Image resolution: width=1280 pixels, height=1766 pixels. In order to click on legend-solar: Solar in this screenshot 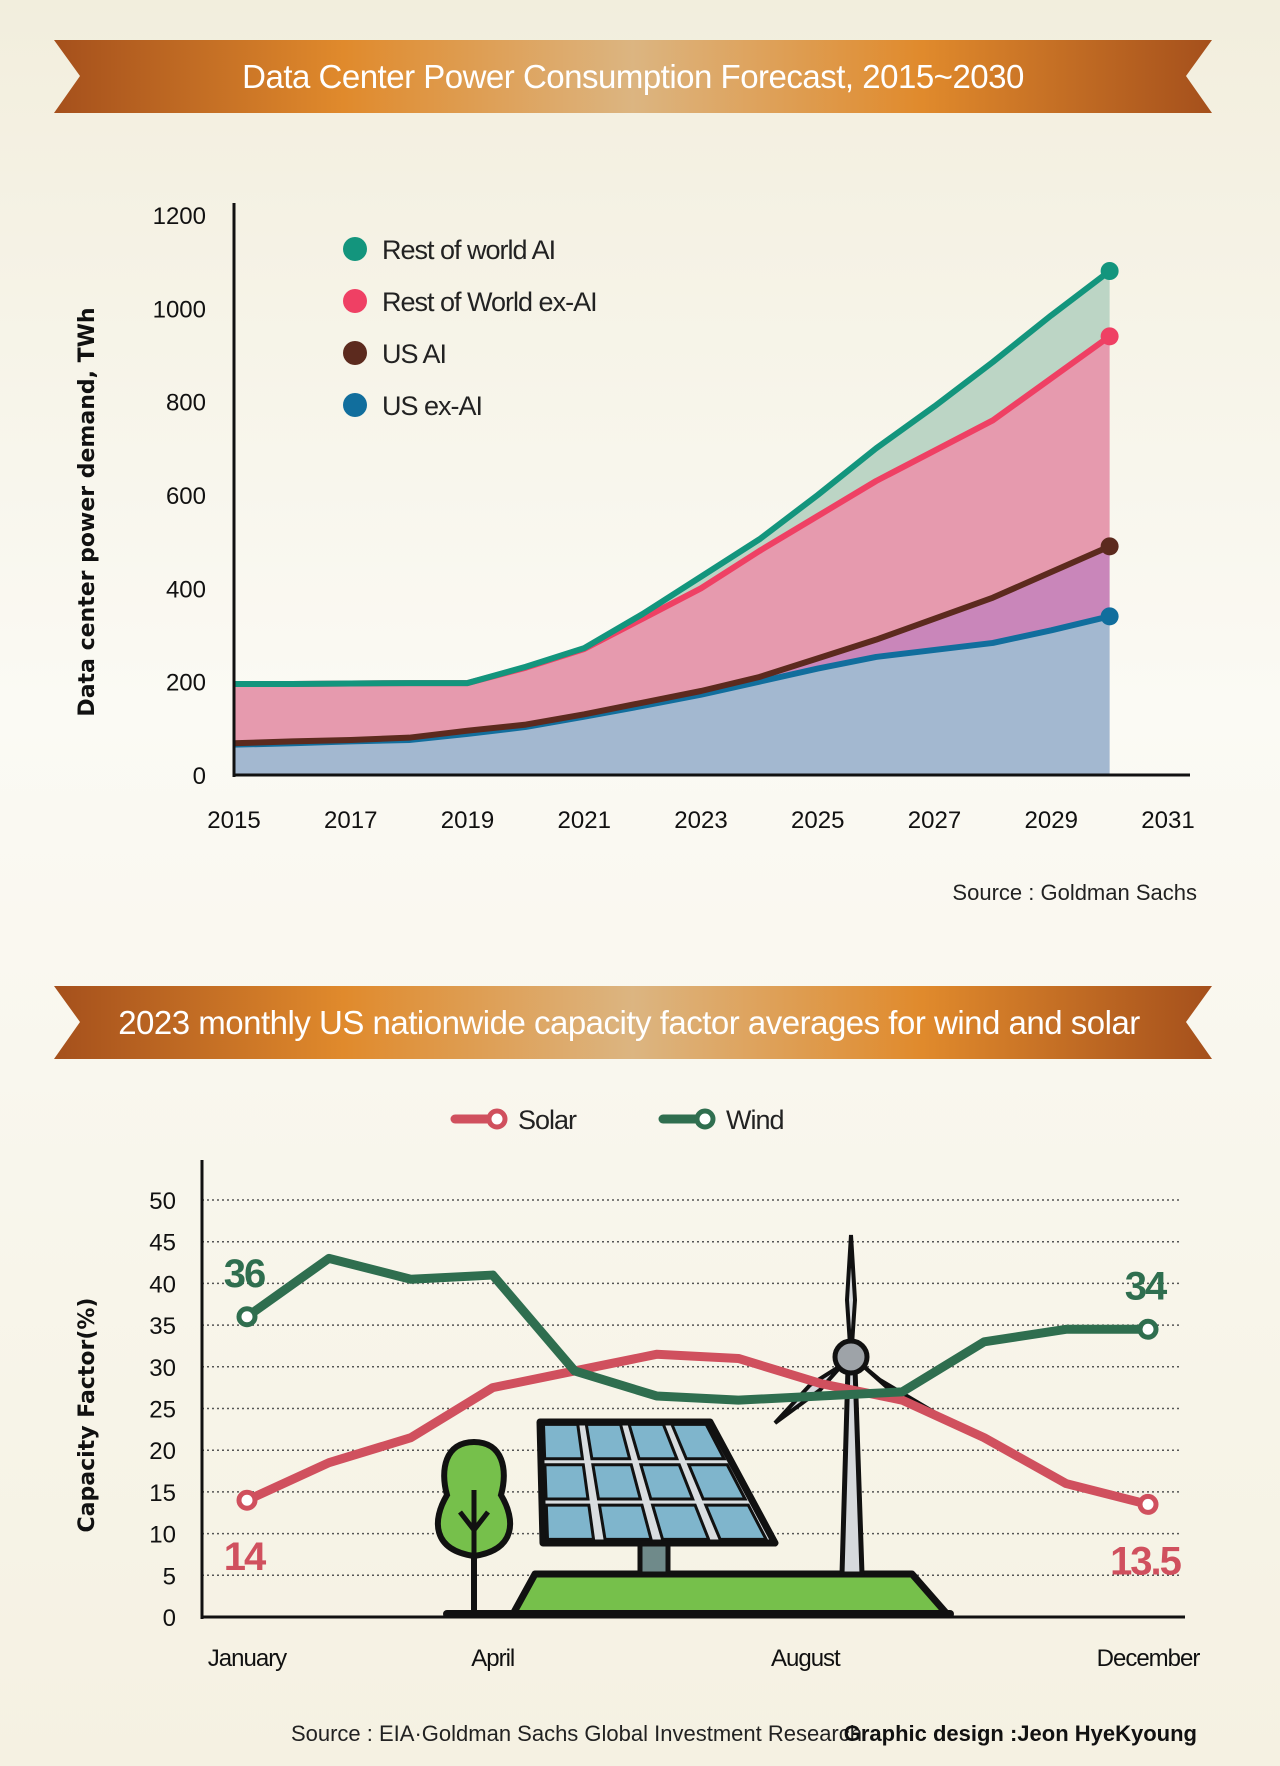, I will do `click(514, 1120)`.